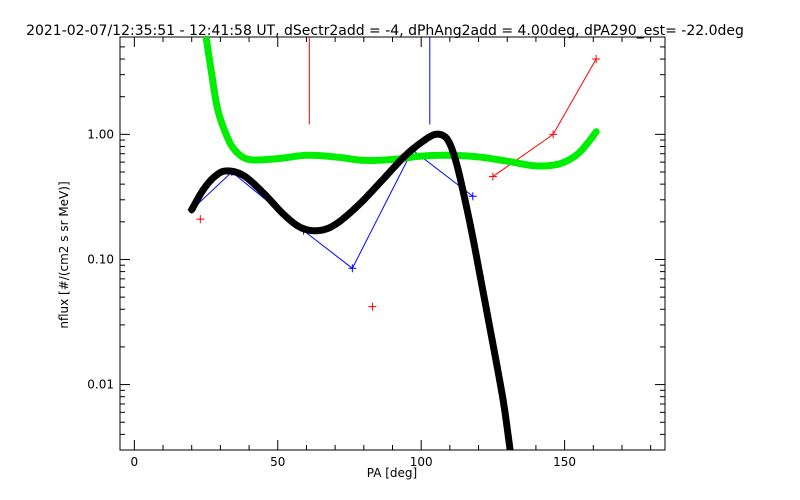 This screenshot has width=800, height=500. Describe the element at coordinates (100, 259) in the screenshot. I see `y-tick-label: 0.10` at that location.